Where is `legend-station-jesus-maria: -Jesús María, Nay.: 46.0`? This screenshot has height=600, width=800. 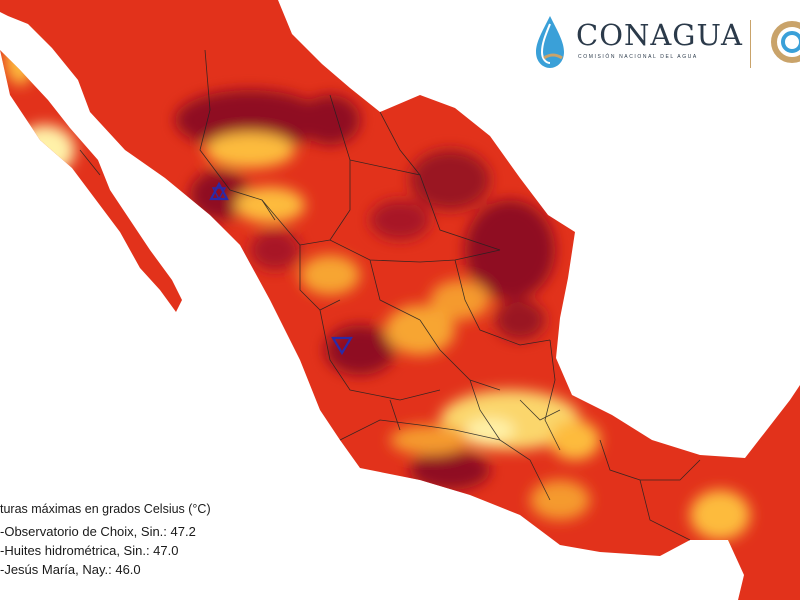
legend-station-jesus-maria: -Jesús María, Nay.: 46.0 is located at coordinates (70, 569).